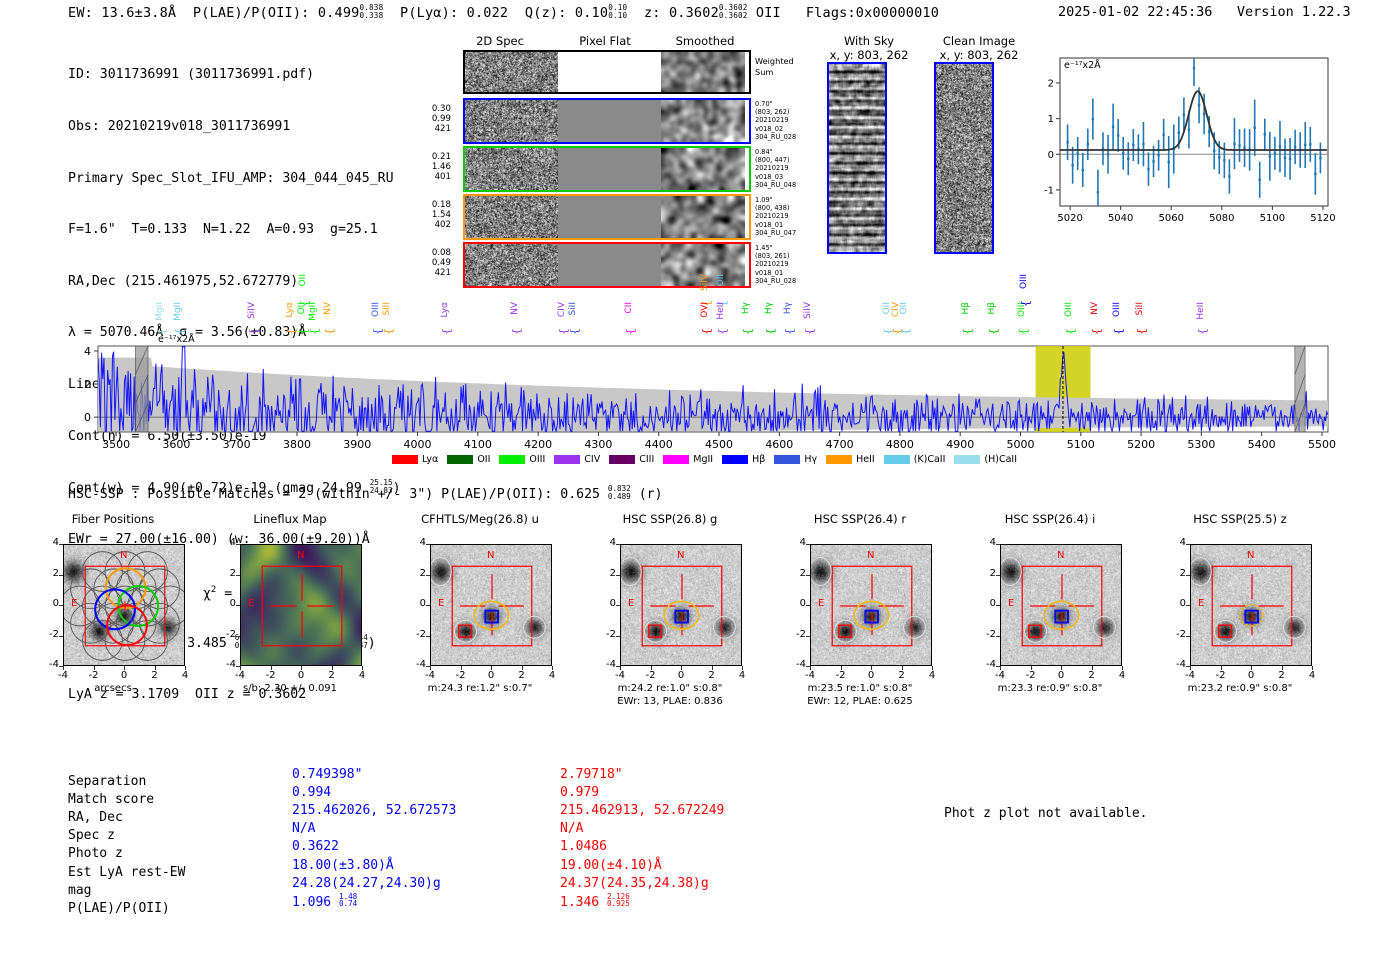 This screenshot has width=1400, height=953. What do you see at coordinates (776, 264) in the screenshot?
I see `spec2d-row-meta: 1.45" (803, 261) 20210219 v018_01 304_RU_028` at bounding box center [776, 264].